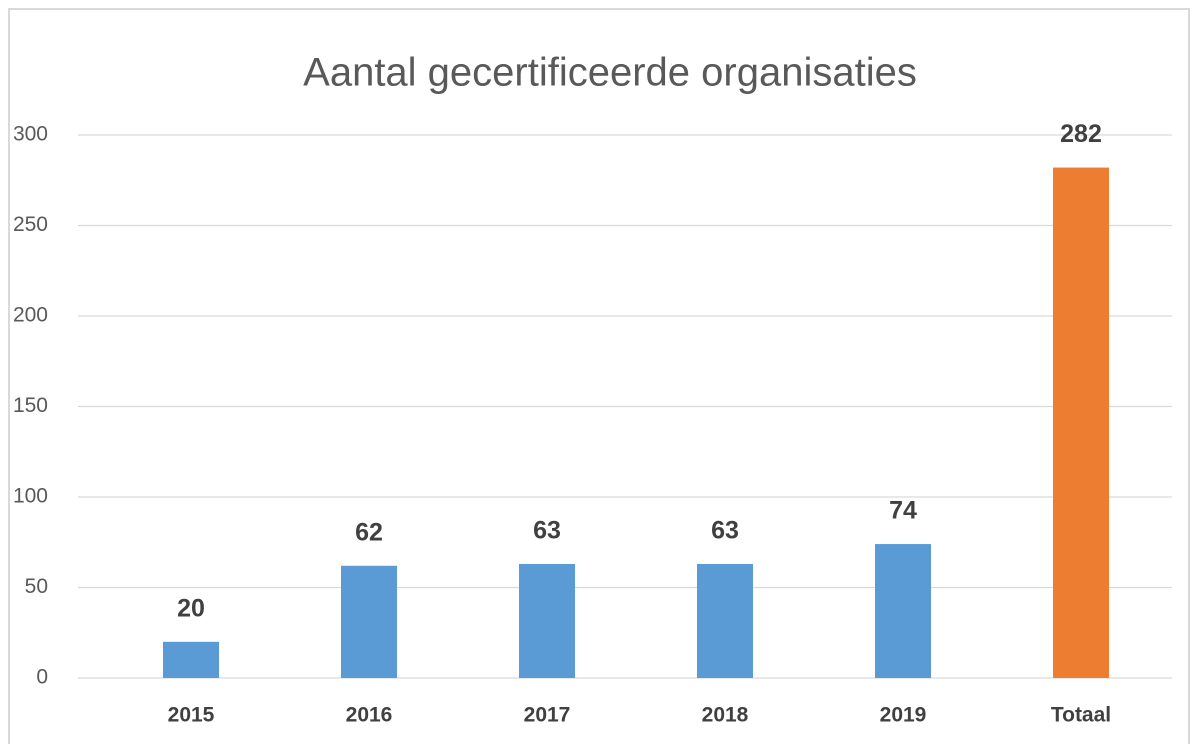  Describe the element at coordinates (903, 715) in the screenshot. I see `x-tick-label: 2019` at that location.